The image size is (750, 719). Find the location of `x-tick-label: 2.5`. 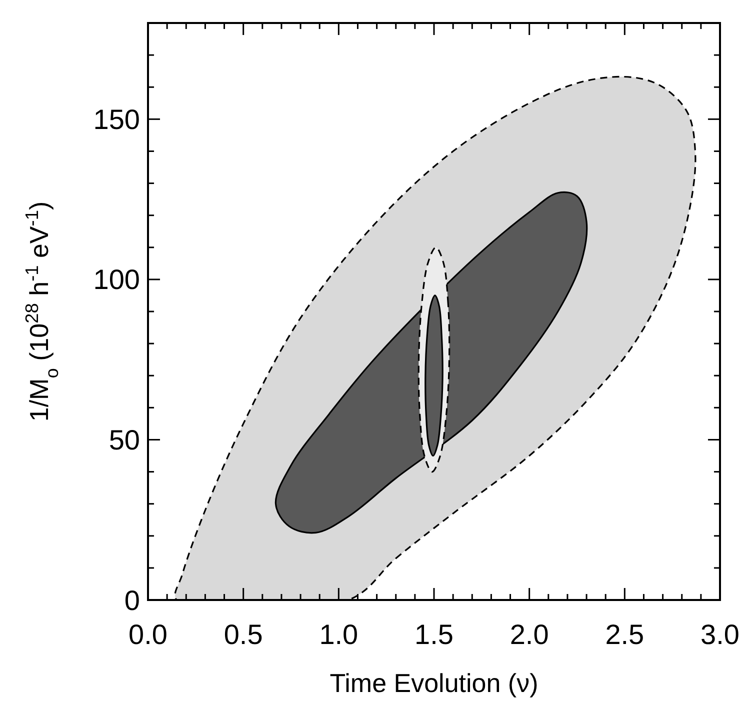

x-tick-label: 2.5 is located at coordinates (624, 634).